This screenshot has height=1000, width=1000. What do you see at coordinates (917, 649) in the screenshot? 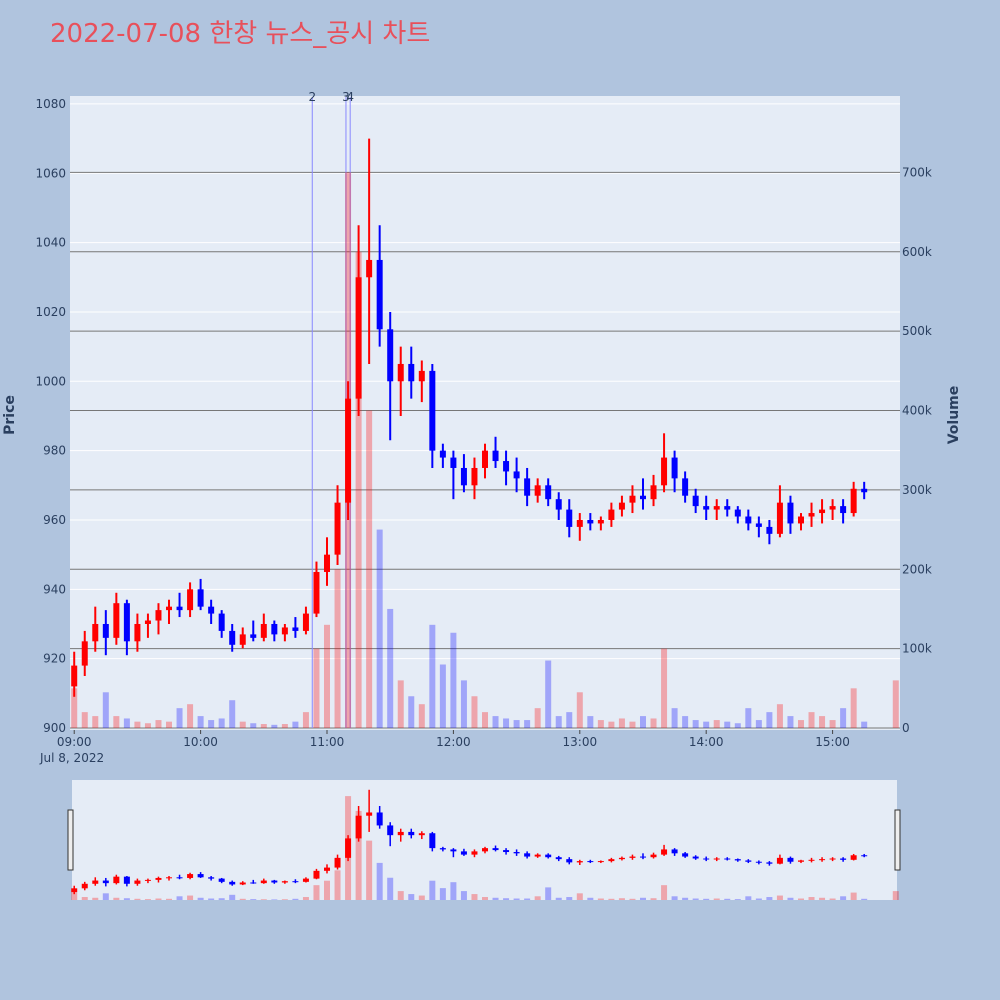
I see `y2-tick-label: 100k` at bounding box center [917, 649].